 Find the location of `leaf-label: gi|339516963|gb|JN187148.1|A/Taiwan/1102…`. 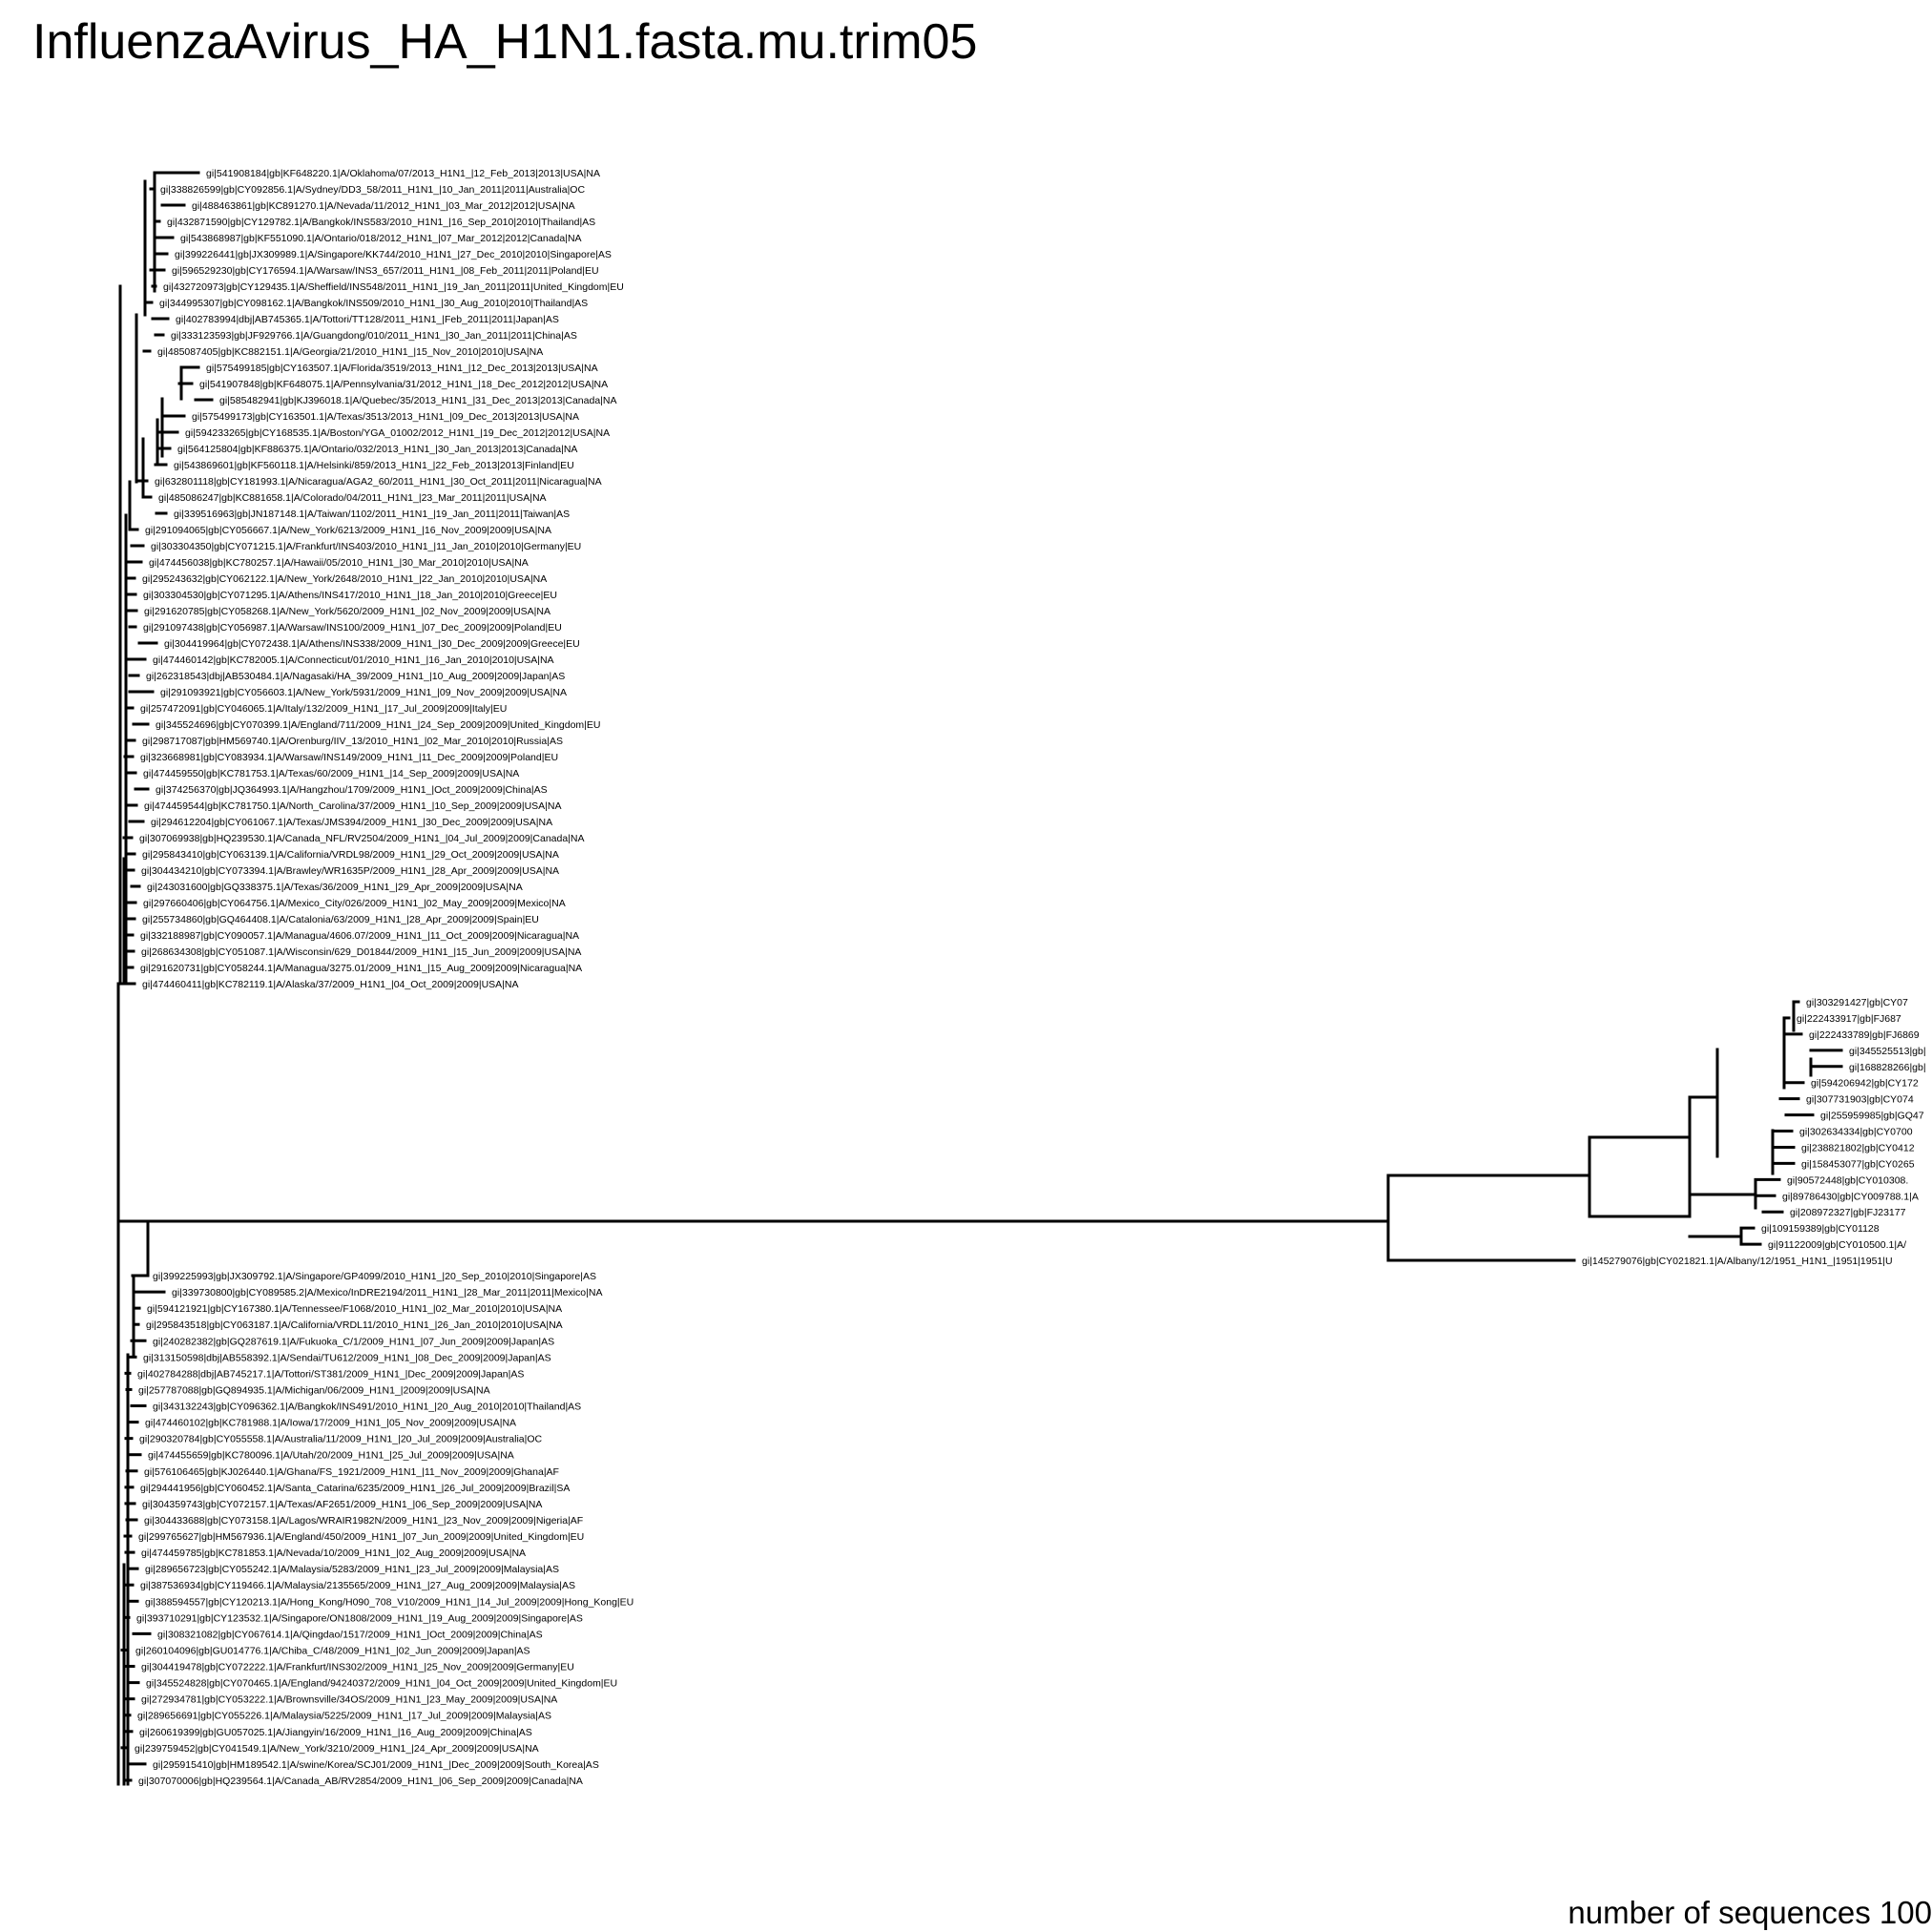

leaf-label: gi|339516963|gb|JN187148.1|A/Taiwan/1102… is located at coordinates (372, 514).